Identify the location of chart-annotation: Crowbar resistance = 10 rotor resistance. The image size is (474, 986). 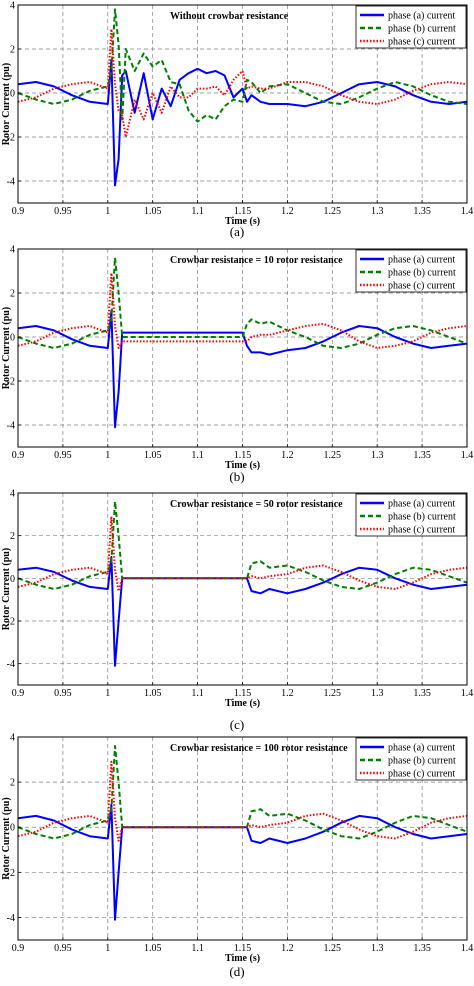
(256, 260).